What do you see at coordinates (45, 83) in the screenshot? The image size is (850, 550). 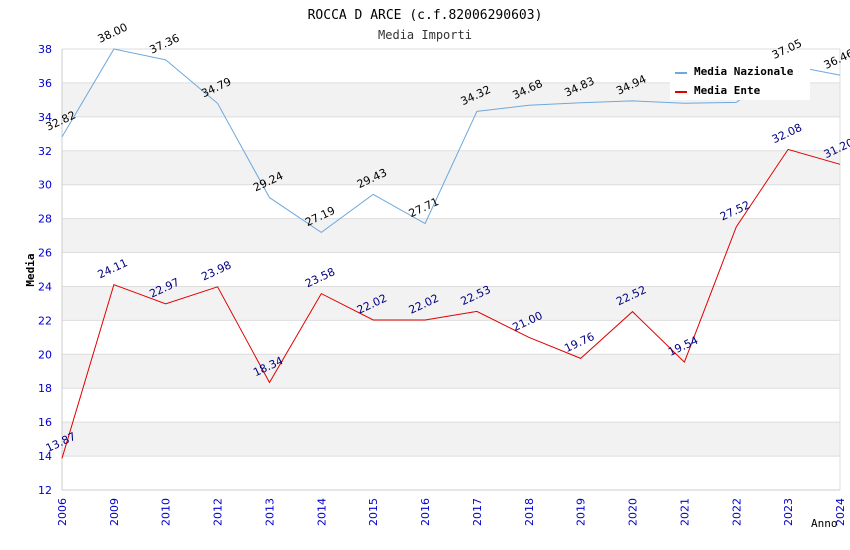 I see `y-tick-label: 36` at bounding box center [45, 83].